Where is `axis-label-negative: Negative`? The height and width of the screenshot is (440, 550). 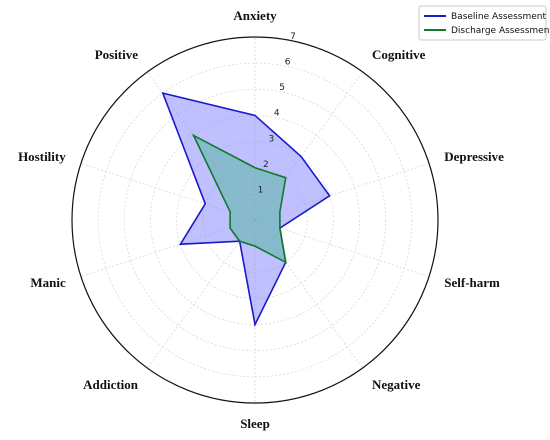
axis-label-negative: Negative is located at coordinates (396, 384).